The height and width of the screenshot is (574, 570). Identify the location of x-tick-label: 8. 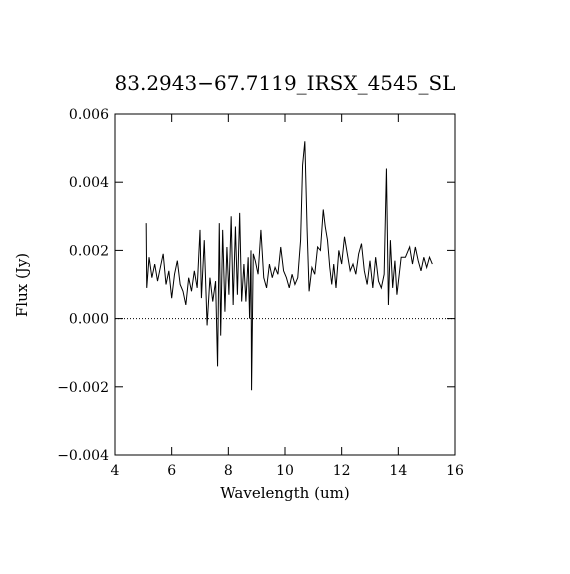
(228, 471).